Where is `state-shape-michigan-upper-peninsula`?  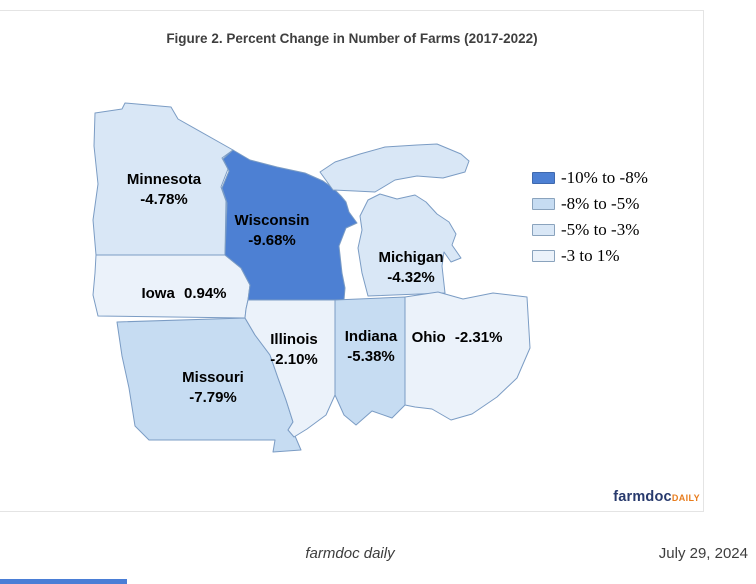 state-shape-michigan-upper-peninsula is located at coordinates (394, 168).